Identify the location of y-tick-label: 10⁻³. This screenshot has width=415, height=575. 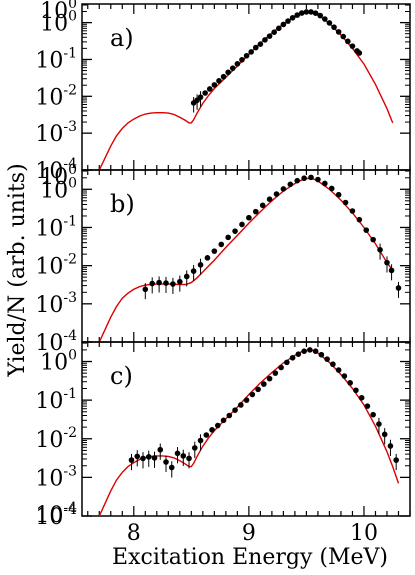
(56, 133).